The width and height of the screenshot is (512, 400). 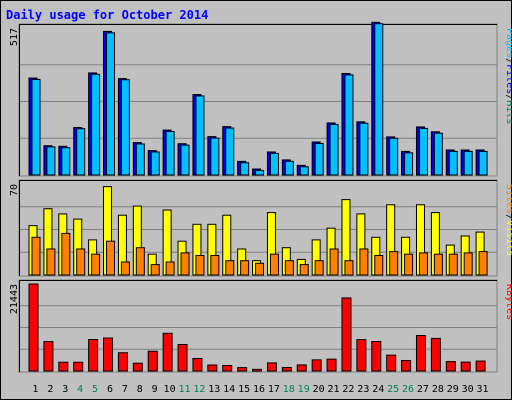 What do you see at coordinates (244, 389) in the screenshot?
I see `x-tick-label: 15` at bounding box center [244, 389].